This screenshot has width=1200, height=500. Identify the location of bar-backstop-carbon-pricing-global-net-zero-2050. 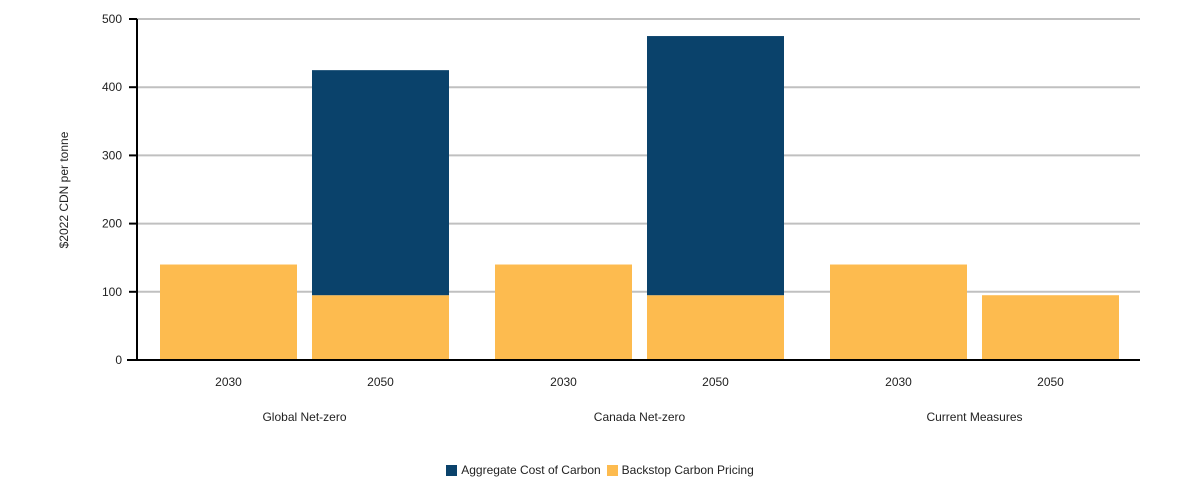
(380, 327).